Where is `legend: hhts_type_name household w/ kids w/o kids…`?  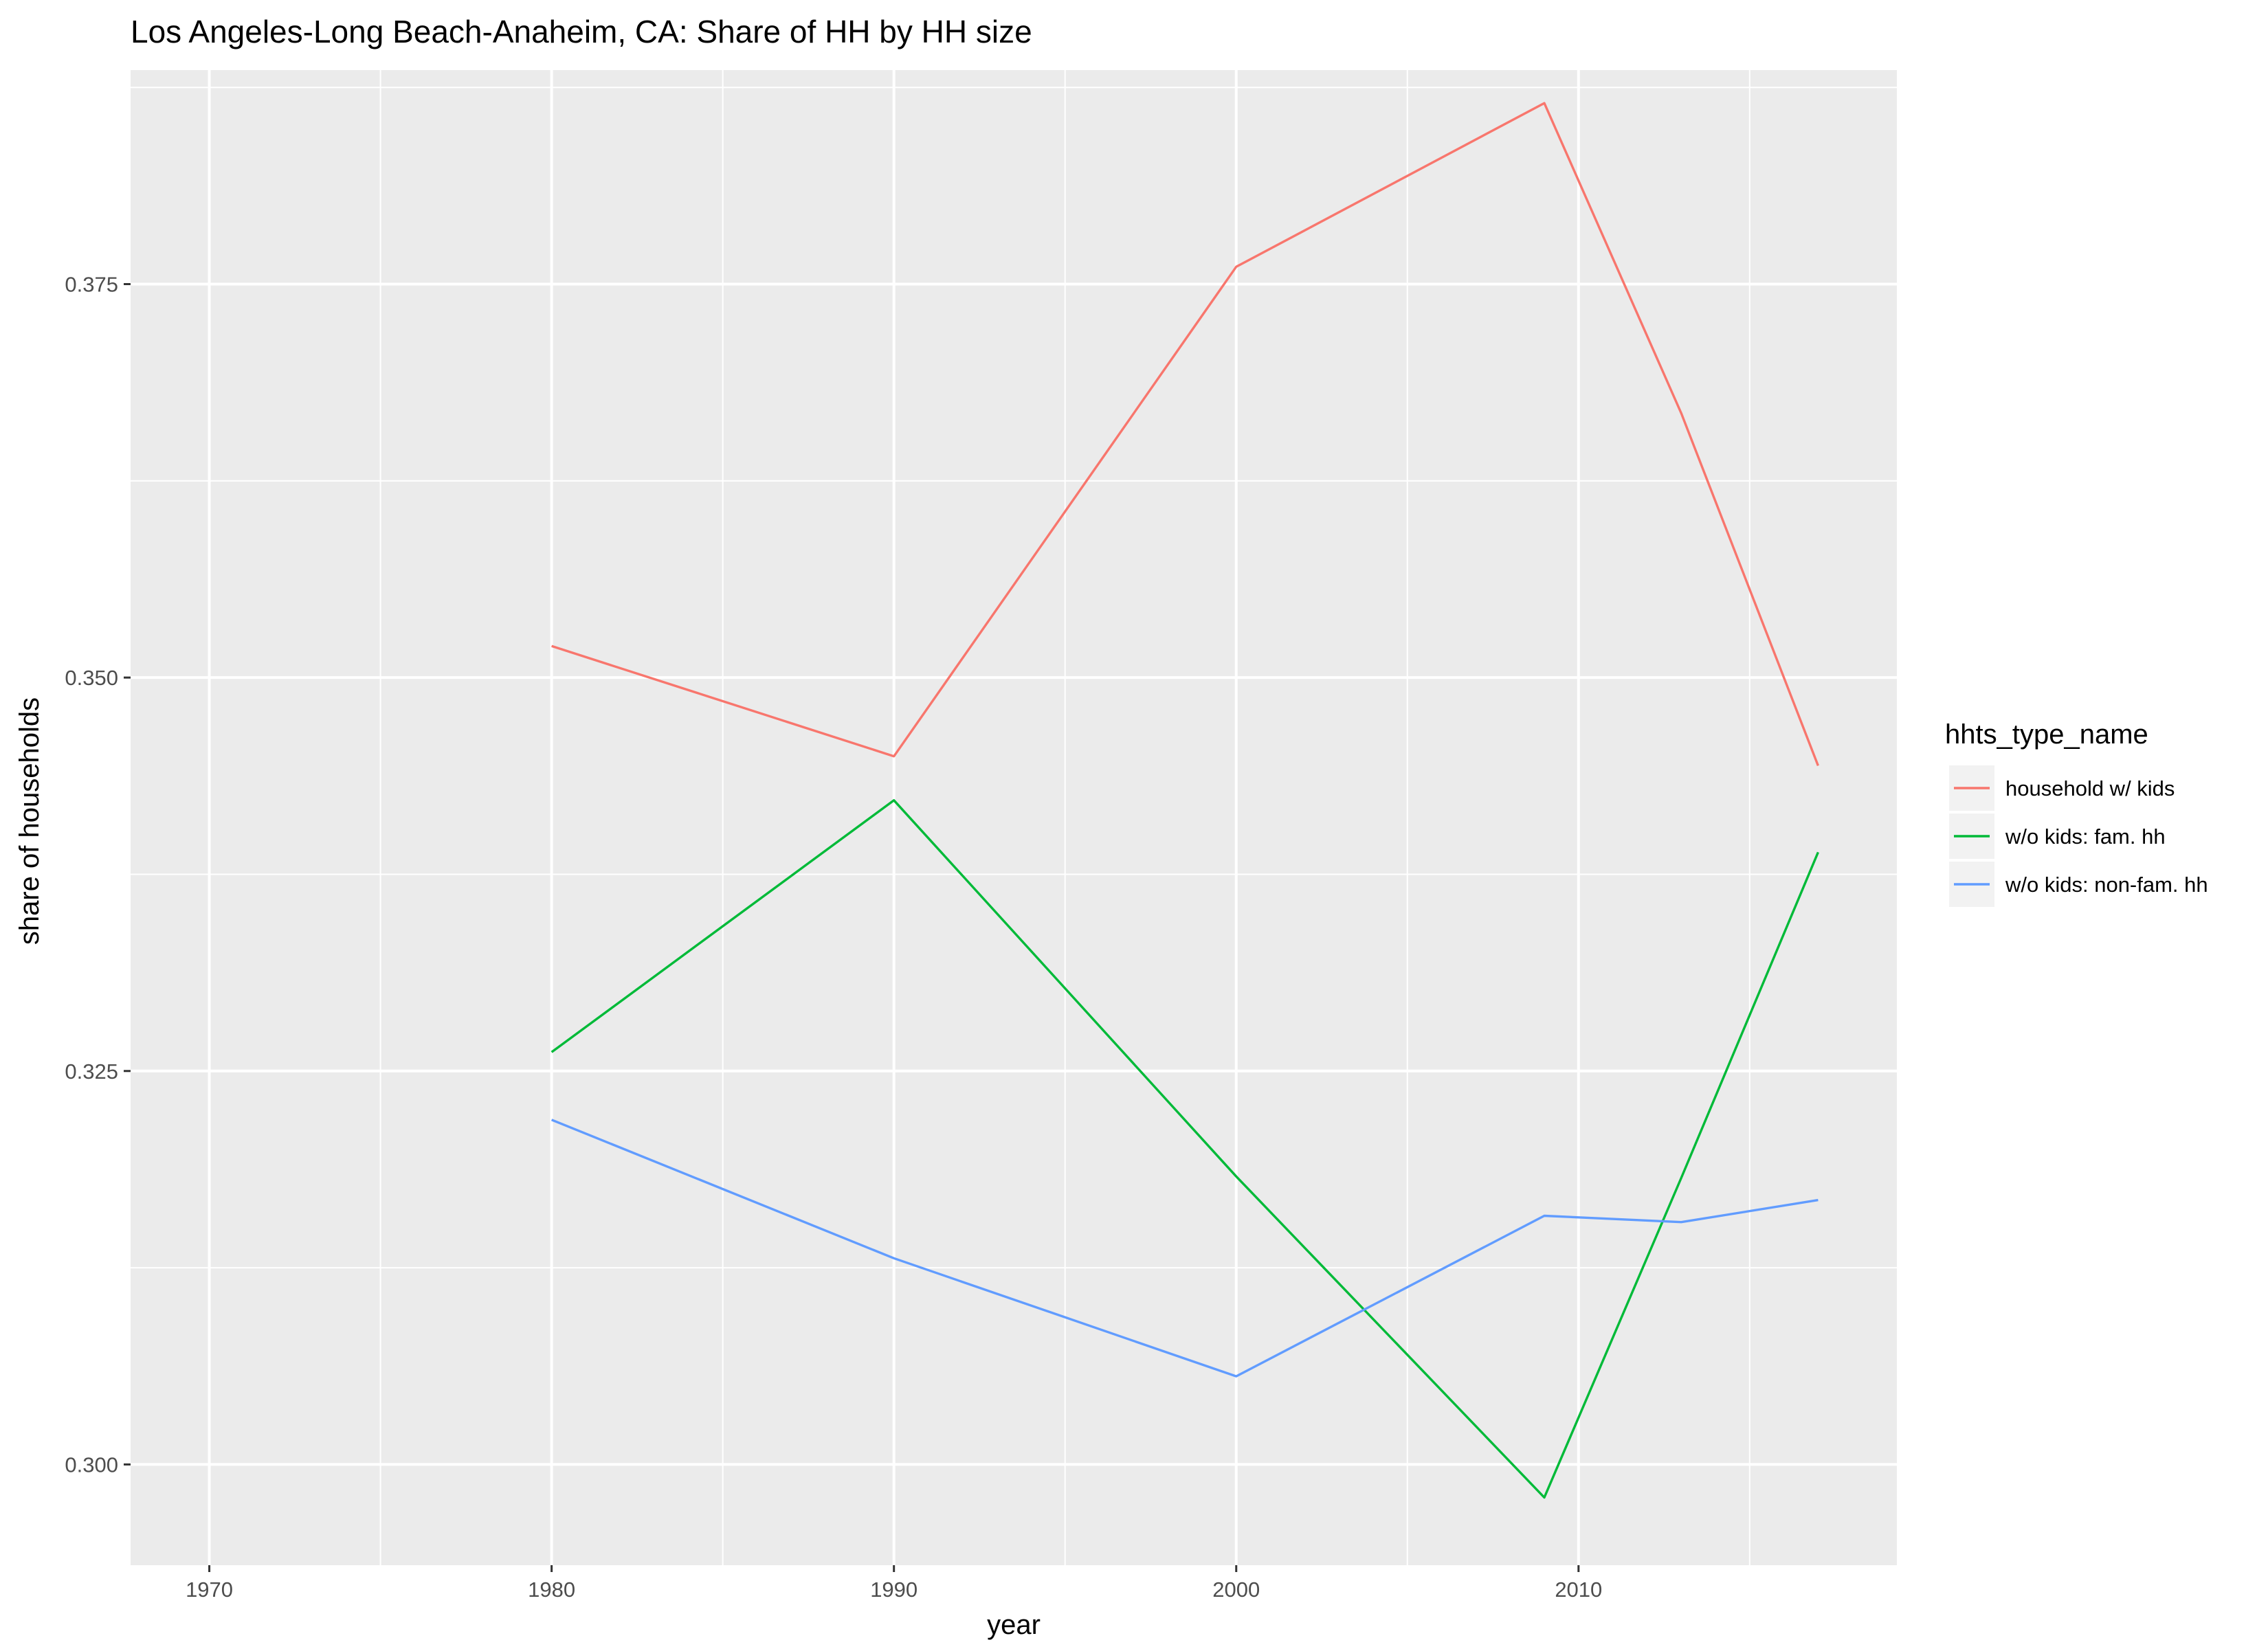
legend: hhts_type_name household w/ kids w/o kids… is located at coordinates (2076, 813).